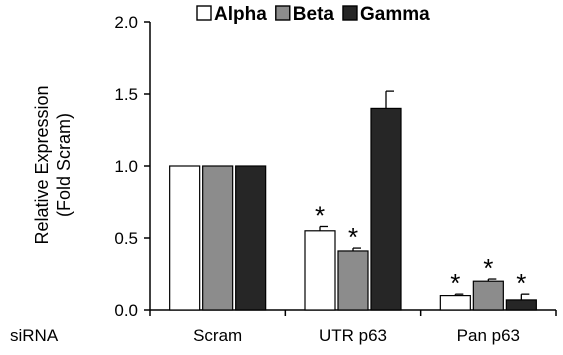 This screenshot has height=355, width=563. What do you see at coordinates (34, 335) in the screenshot?
I see `category-axis-title: siRNA` at bounding box center [34, 335].